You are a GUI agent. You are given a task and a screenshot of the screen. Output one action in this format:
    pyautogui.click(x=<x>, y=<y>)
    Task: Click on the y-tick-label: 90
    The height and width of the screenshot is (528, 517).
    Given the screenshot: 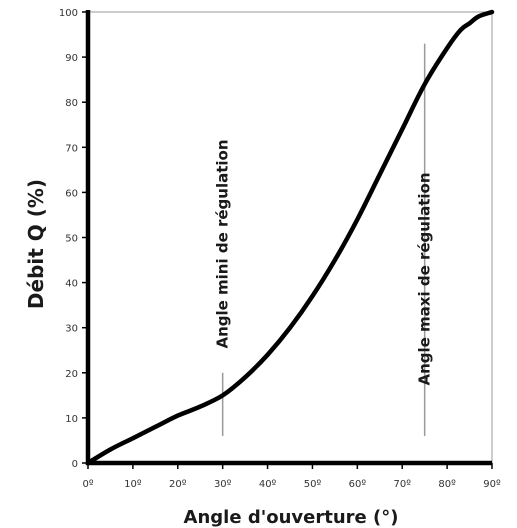 What is the action you would take?
    pyautogui.click(x=71, y=58)
    